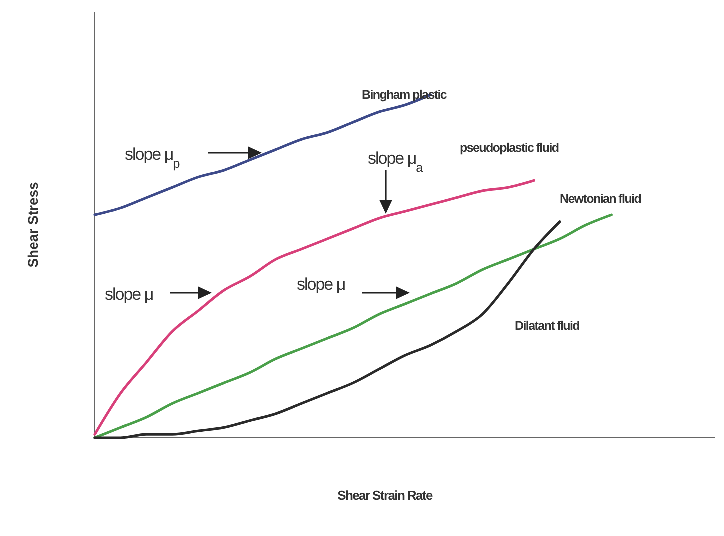 This screenshot has width=724, height=536. What do you see at coordinates (396, 161) in the screenshot?
I see `annotation: slope μ$_{a}$` at bounding box center [396, 161].